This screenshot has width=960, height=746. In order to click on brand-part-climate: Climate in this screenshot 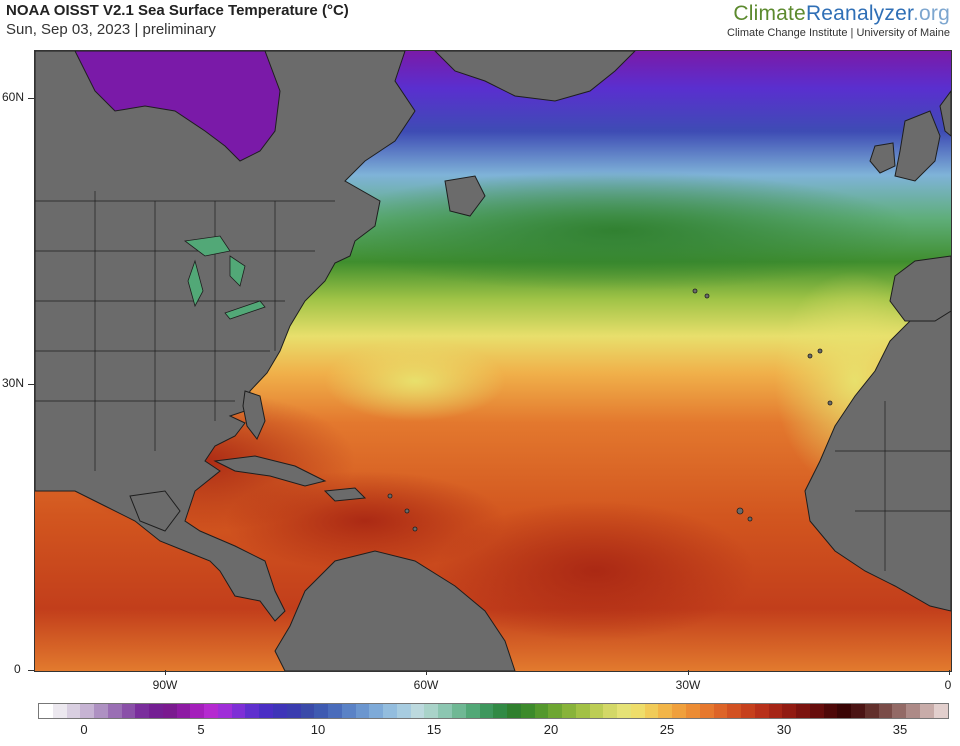, I will do `click(769, 13)`.